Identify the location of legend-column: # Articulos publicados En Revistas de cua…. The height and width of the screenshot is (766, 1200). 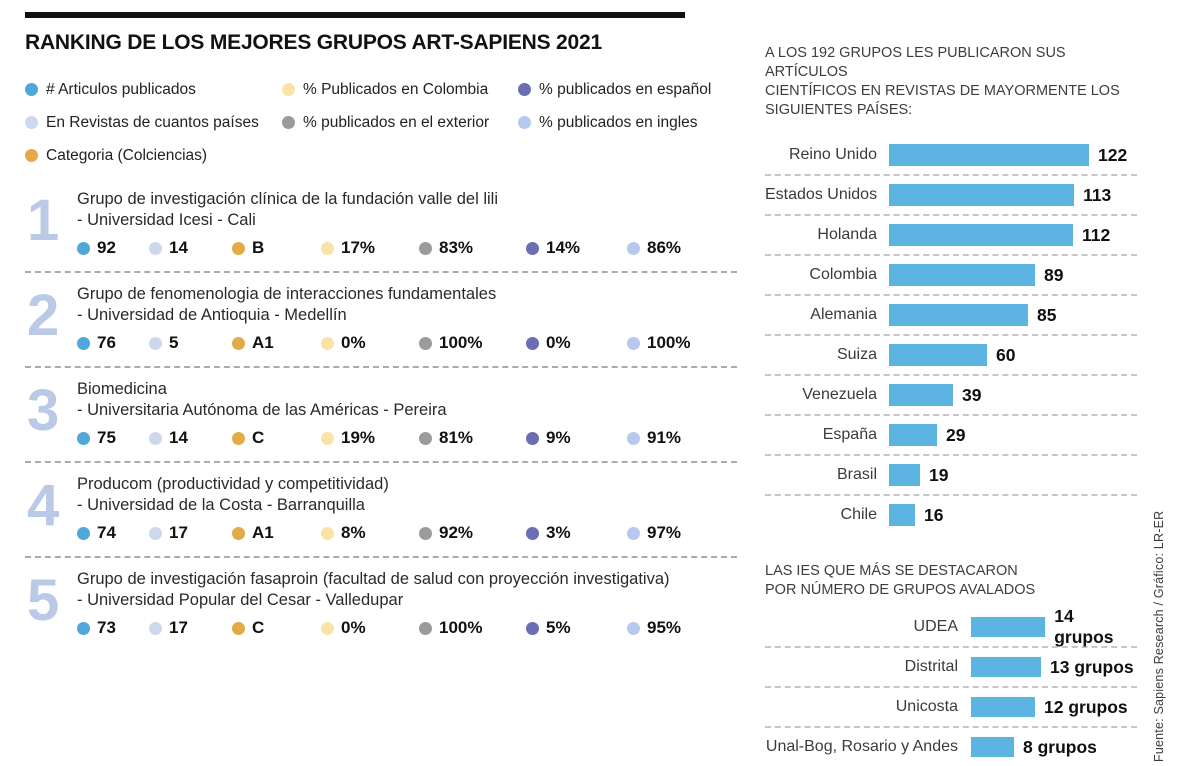
(153, 122).